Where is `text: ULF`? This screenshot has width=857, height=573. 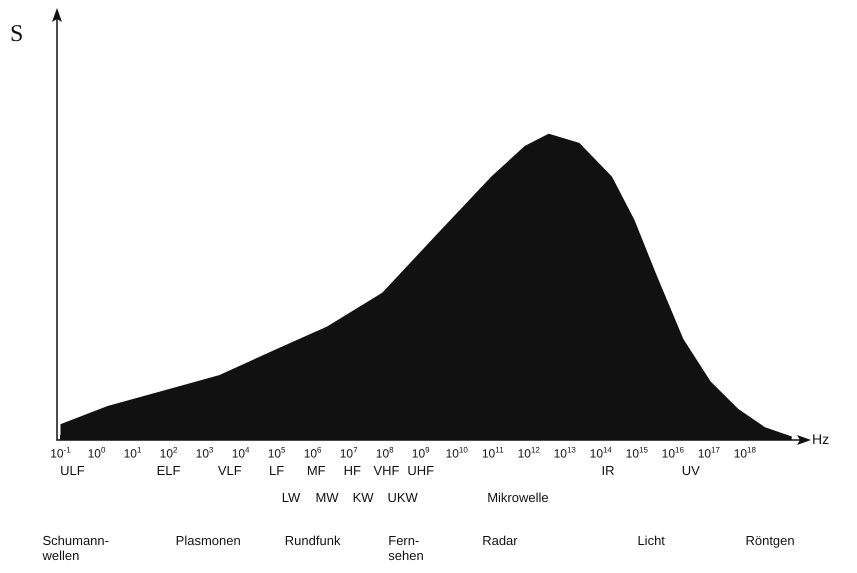
text: ULF is located at coordinates (72, 470).